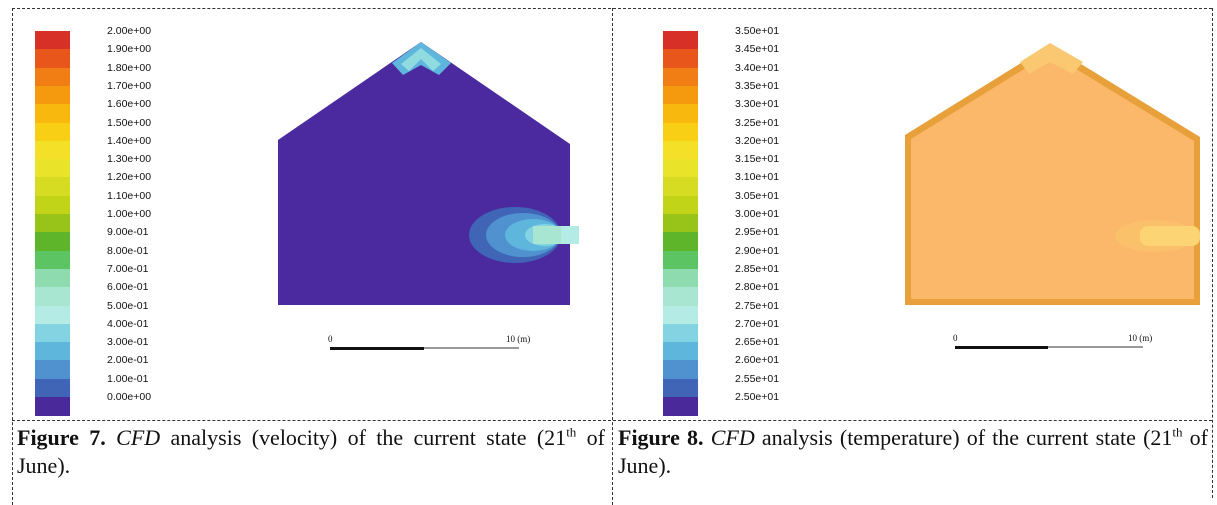  I want to click on figure7-text-b: of June)., so click(311, 451).